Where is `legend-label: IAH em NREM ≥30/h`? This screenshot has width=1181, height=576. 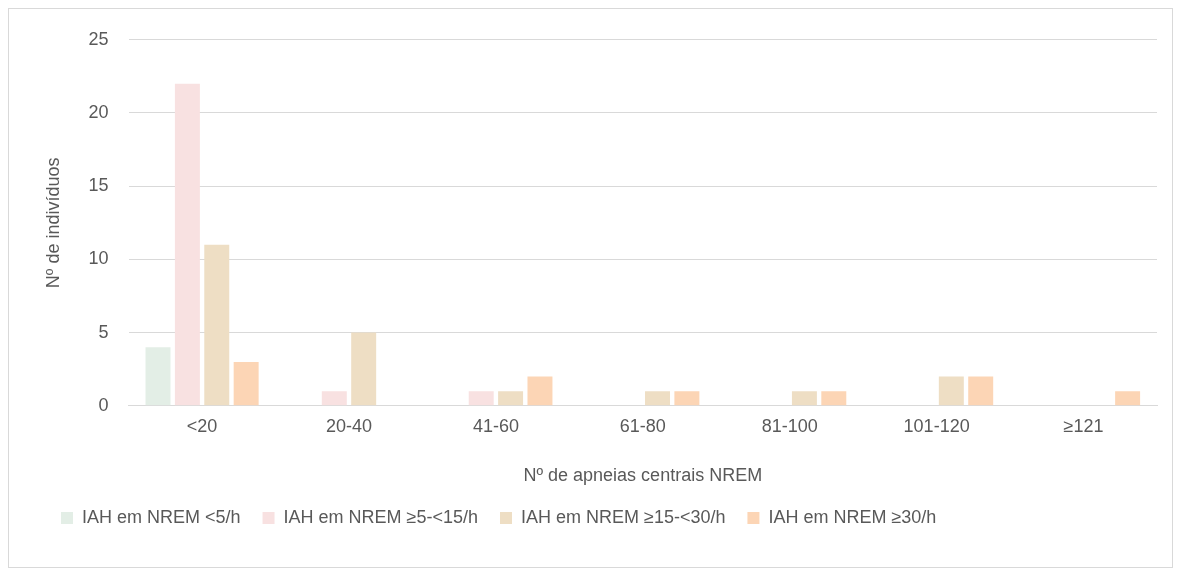 legend-label: IAH em NREM ≥30/h is located at coordinates (852, 516).